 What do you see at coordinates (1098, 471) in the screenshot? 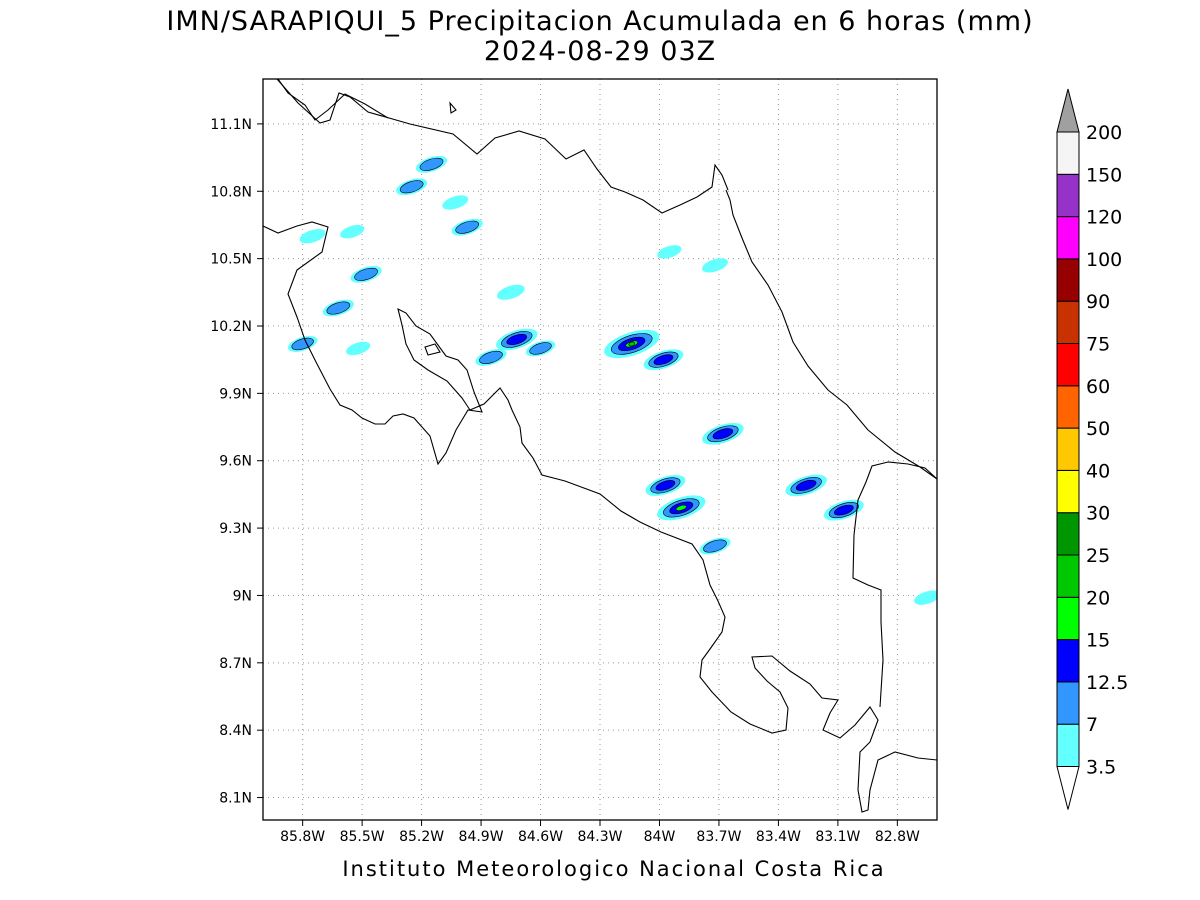
I see `colorbar-label: 40` at bounding box center [1098, 471].